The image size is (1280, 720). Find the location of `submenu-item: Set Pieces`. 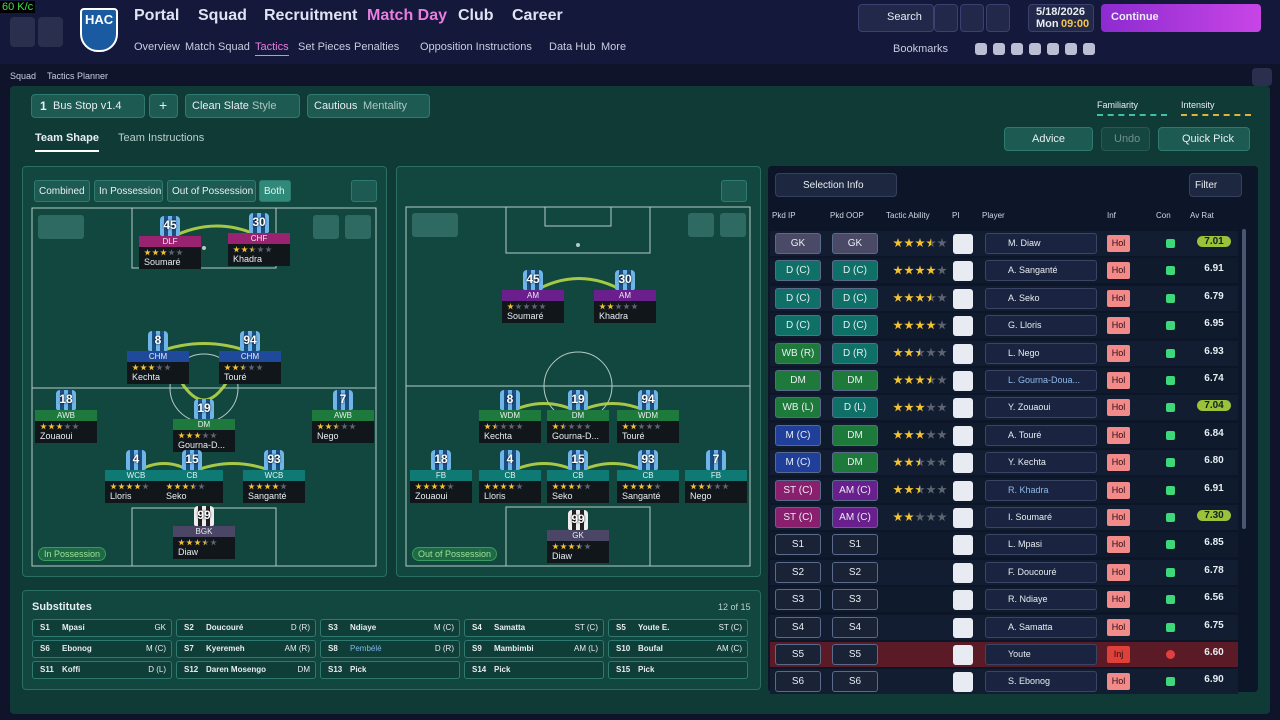

submenu-item: Set Pieces is located at coordinates (324, 47).